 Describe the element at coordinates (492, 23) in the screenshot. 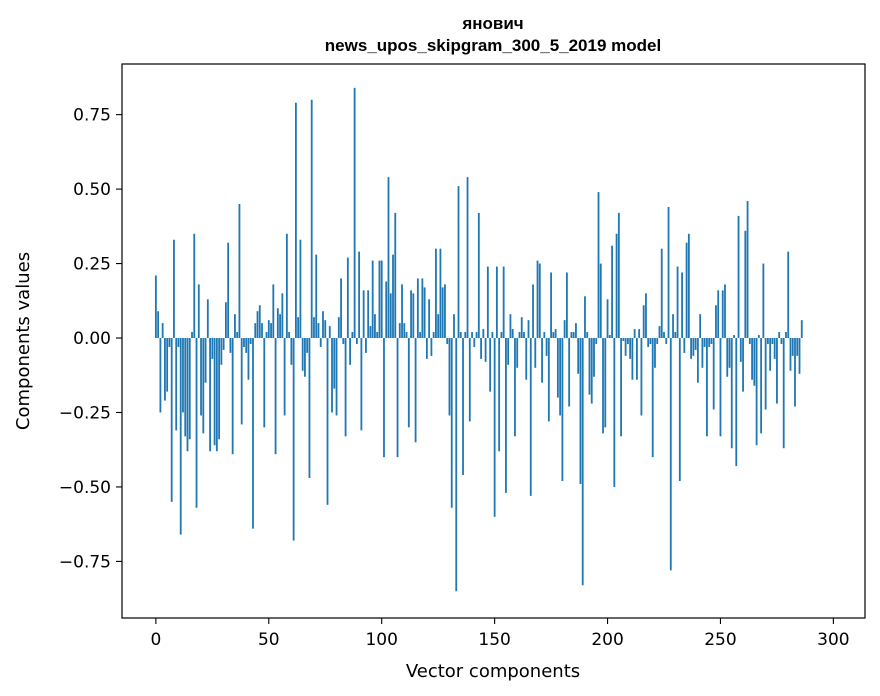

I see `chart-title: янович` at that location.